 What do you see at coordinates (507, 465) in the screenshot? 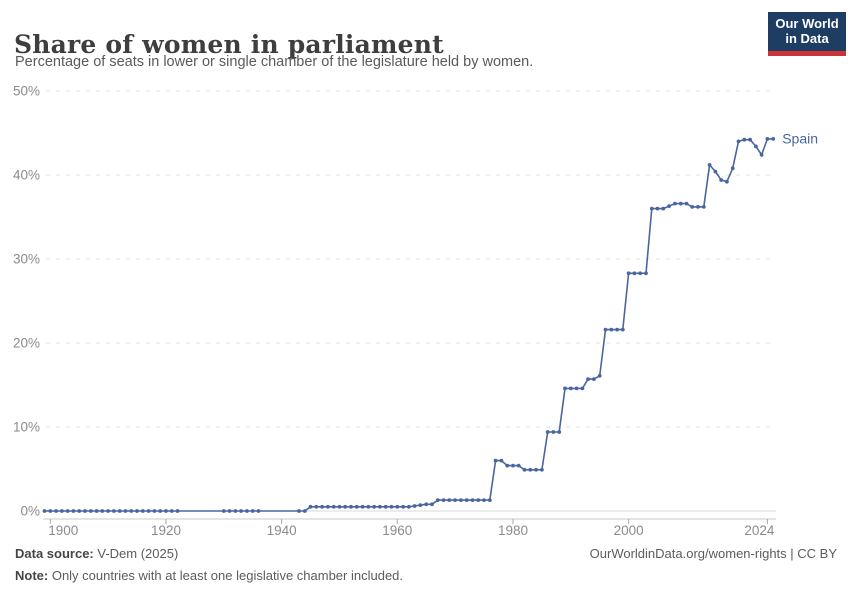
I see `data-point-1979` at bounding box center [507, 465].